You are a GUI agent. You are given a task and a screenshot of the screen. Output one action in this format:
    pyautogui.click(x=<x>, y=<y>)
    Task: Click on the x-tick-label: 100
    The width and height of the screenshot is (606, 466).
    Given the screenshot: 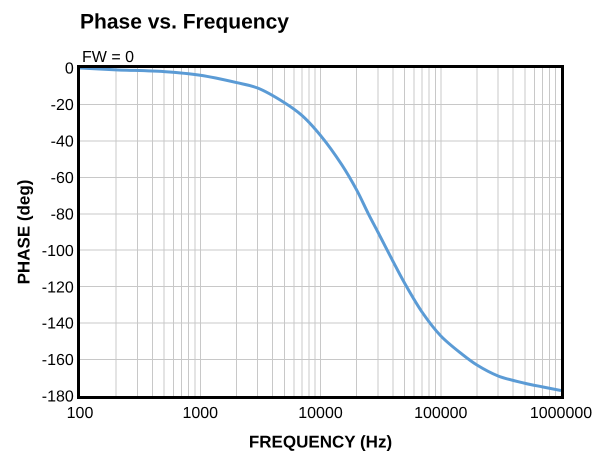 What is the action you would take?
    pyautogui.click(x=80, y=413)
    